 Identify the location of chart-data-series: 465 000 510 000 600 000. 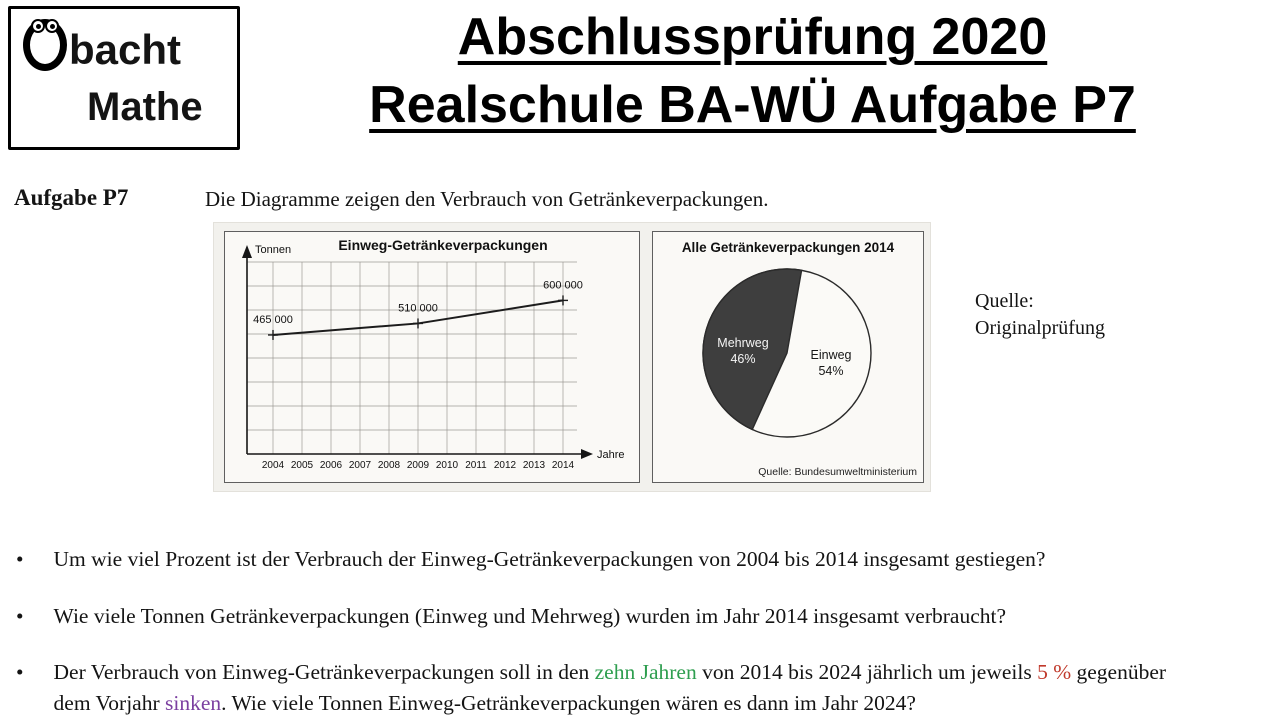
(418, 309).